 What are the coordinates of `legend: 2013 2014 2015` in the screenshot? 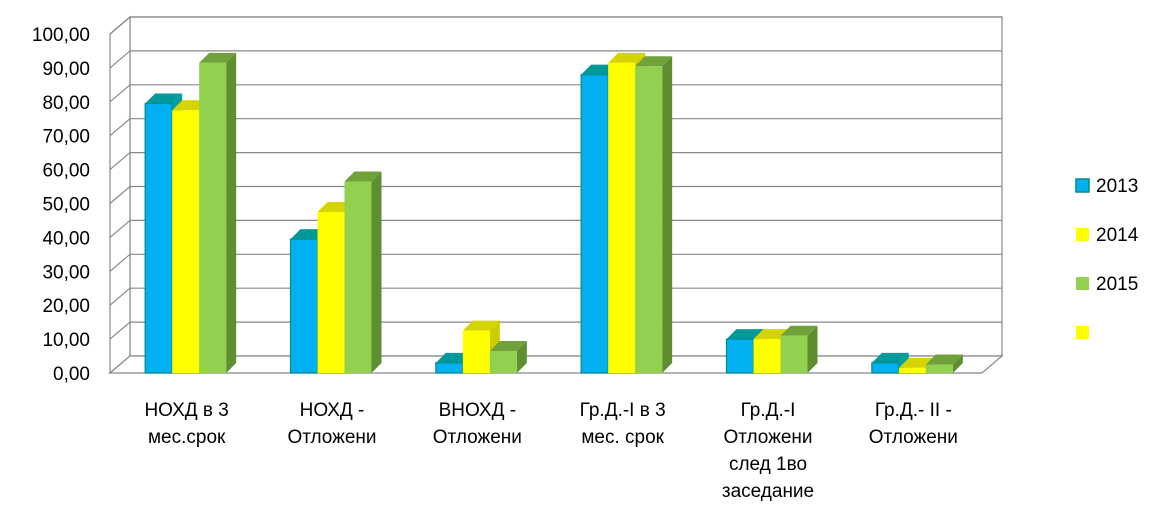 It's located at (1107, 257).